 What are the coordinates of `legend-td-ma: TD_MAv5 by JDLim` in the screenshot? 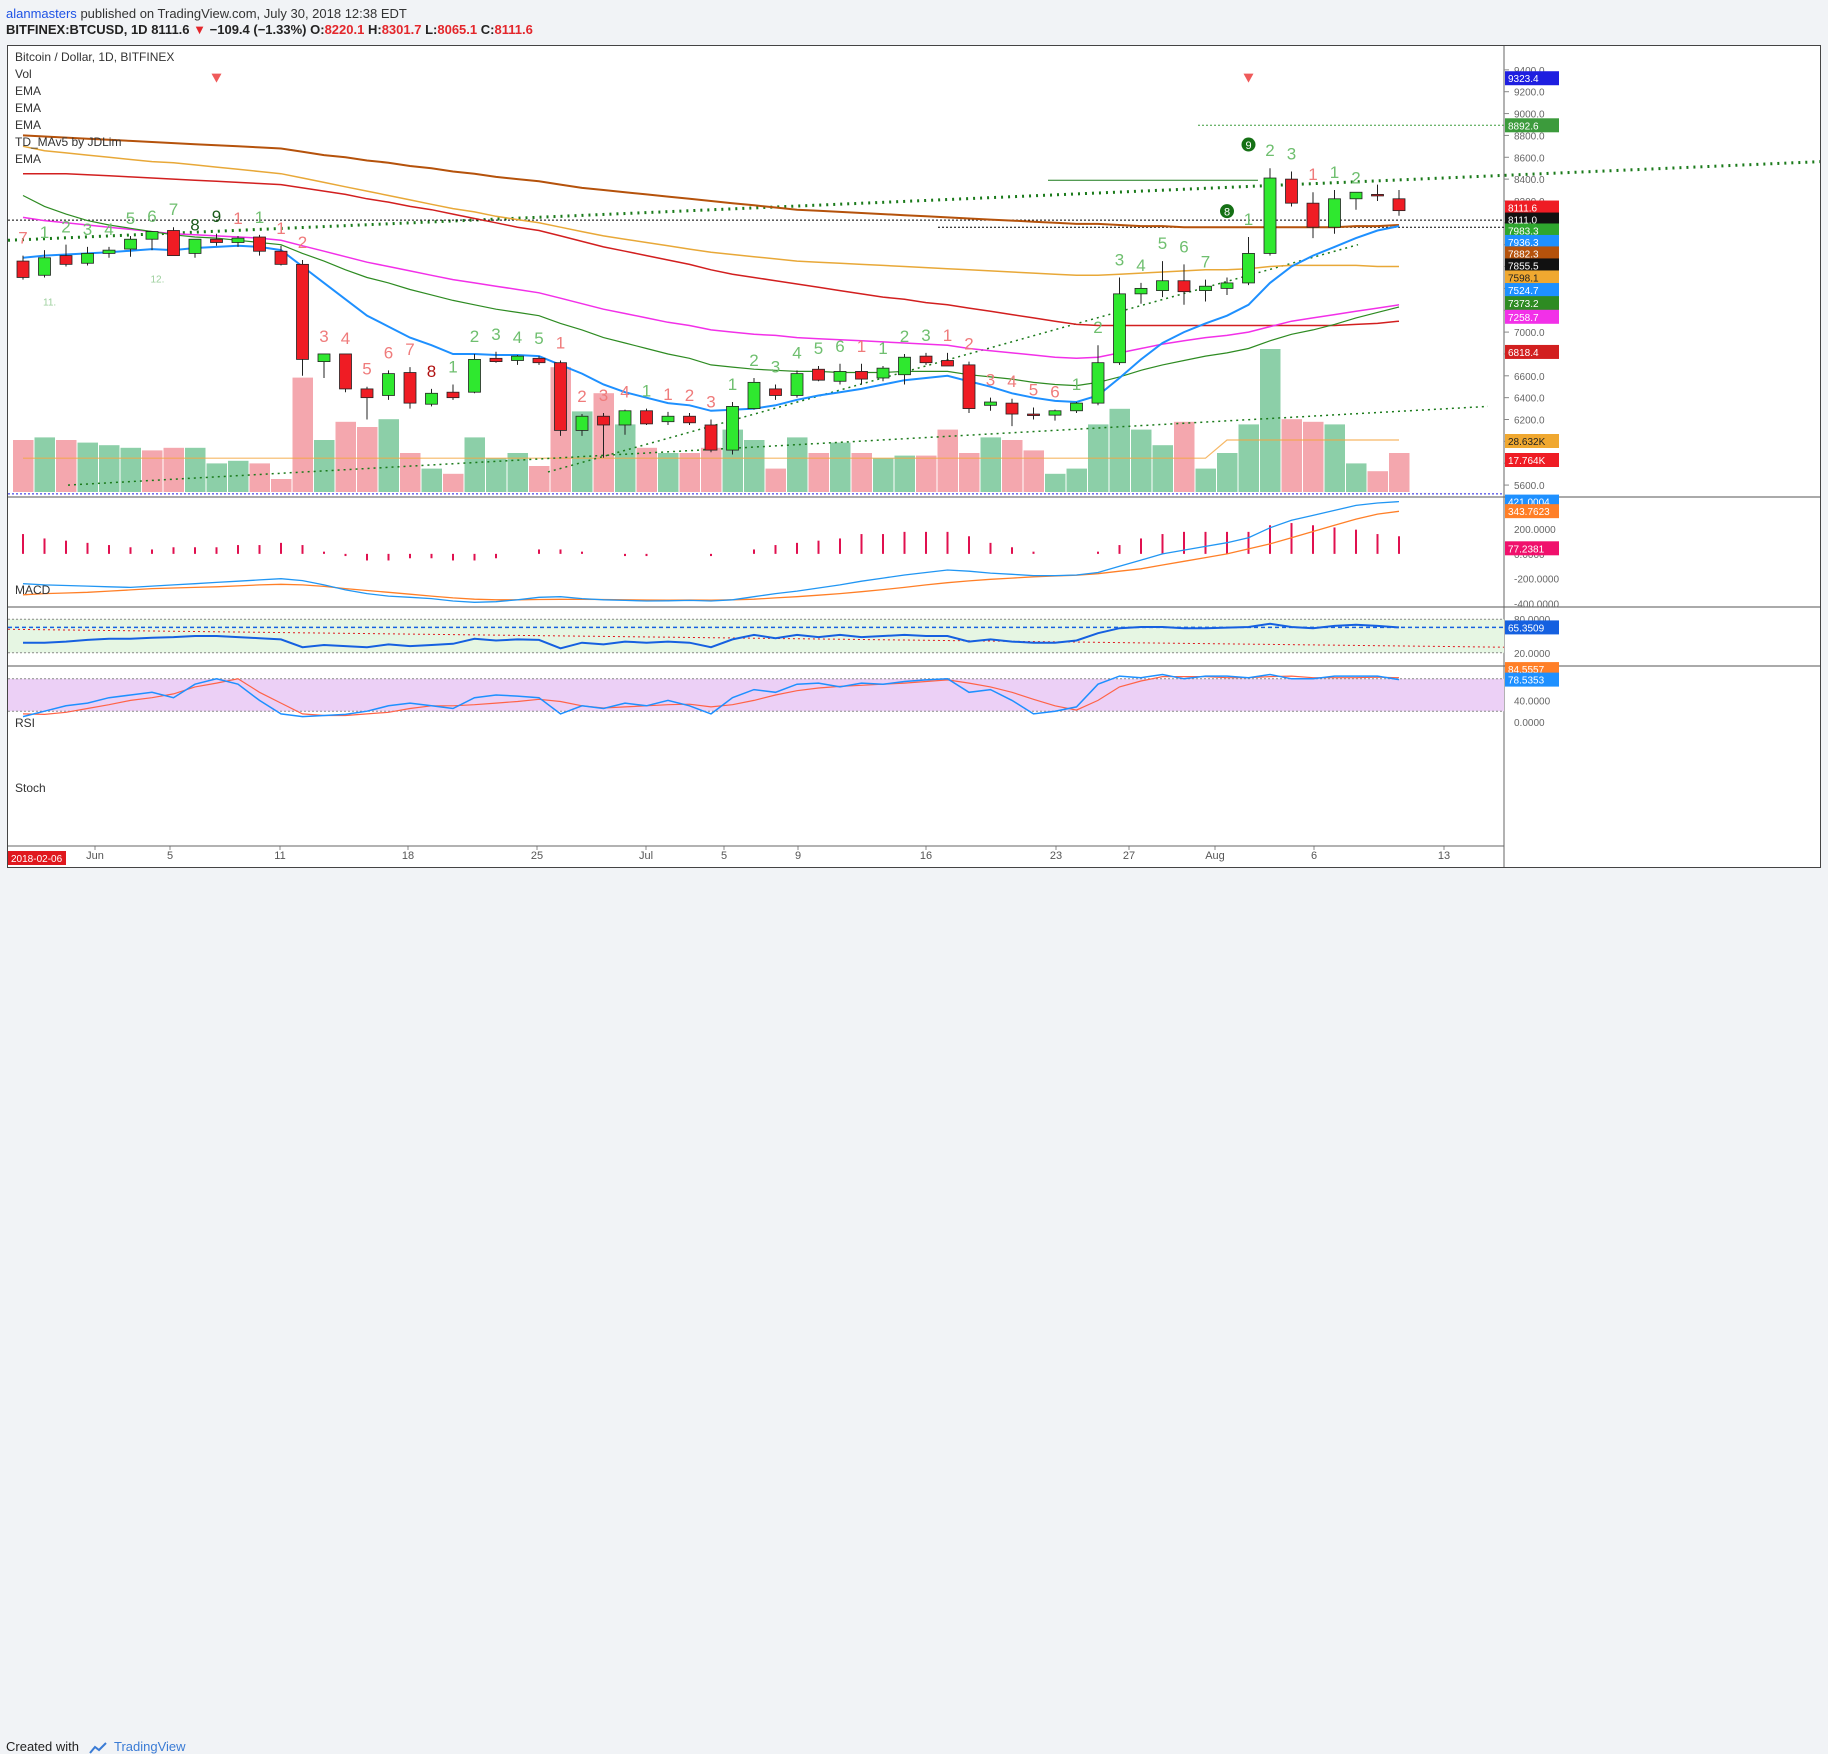 It's located at (68, 142).